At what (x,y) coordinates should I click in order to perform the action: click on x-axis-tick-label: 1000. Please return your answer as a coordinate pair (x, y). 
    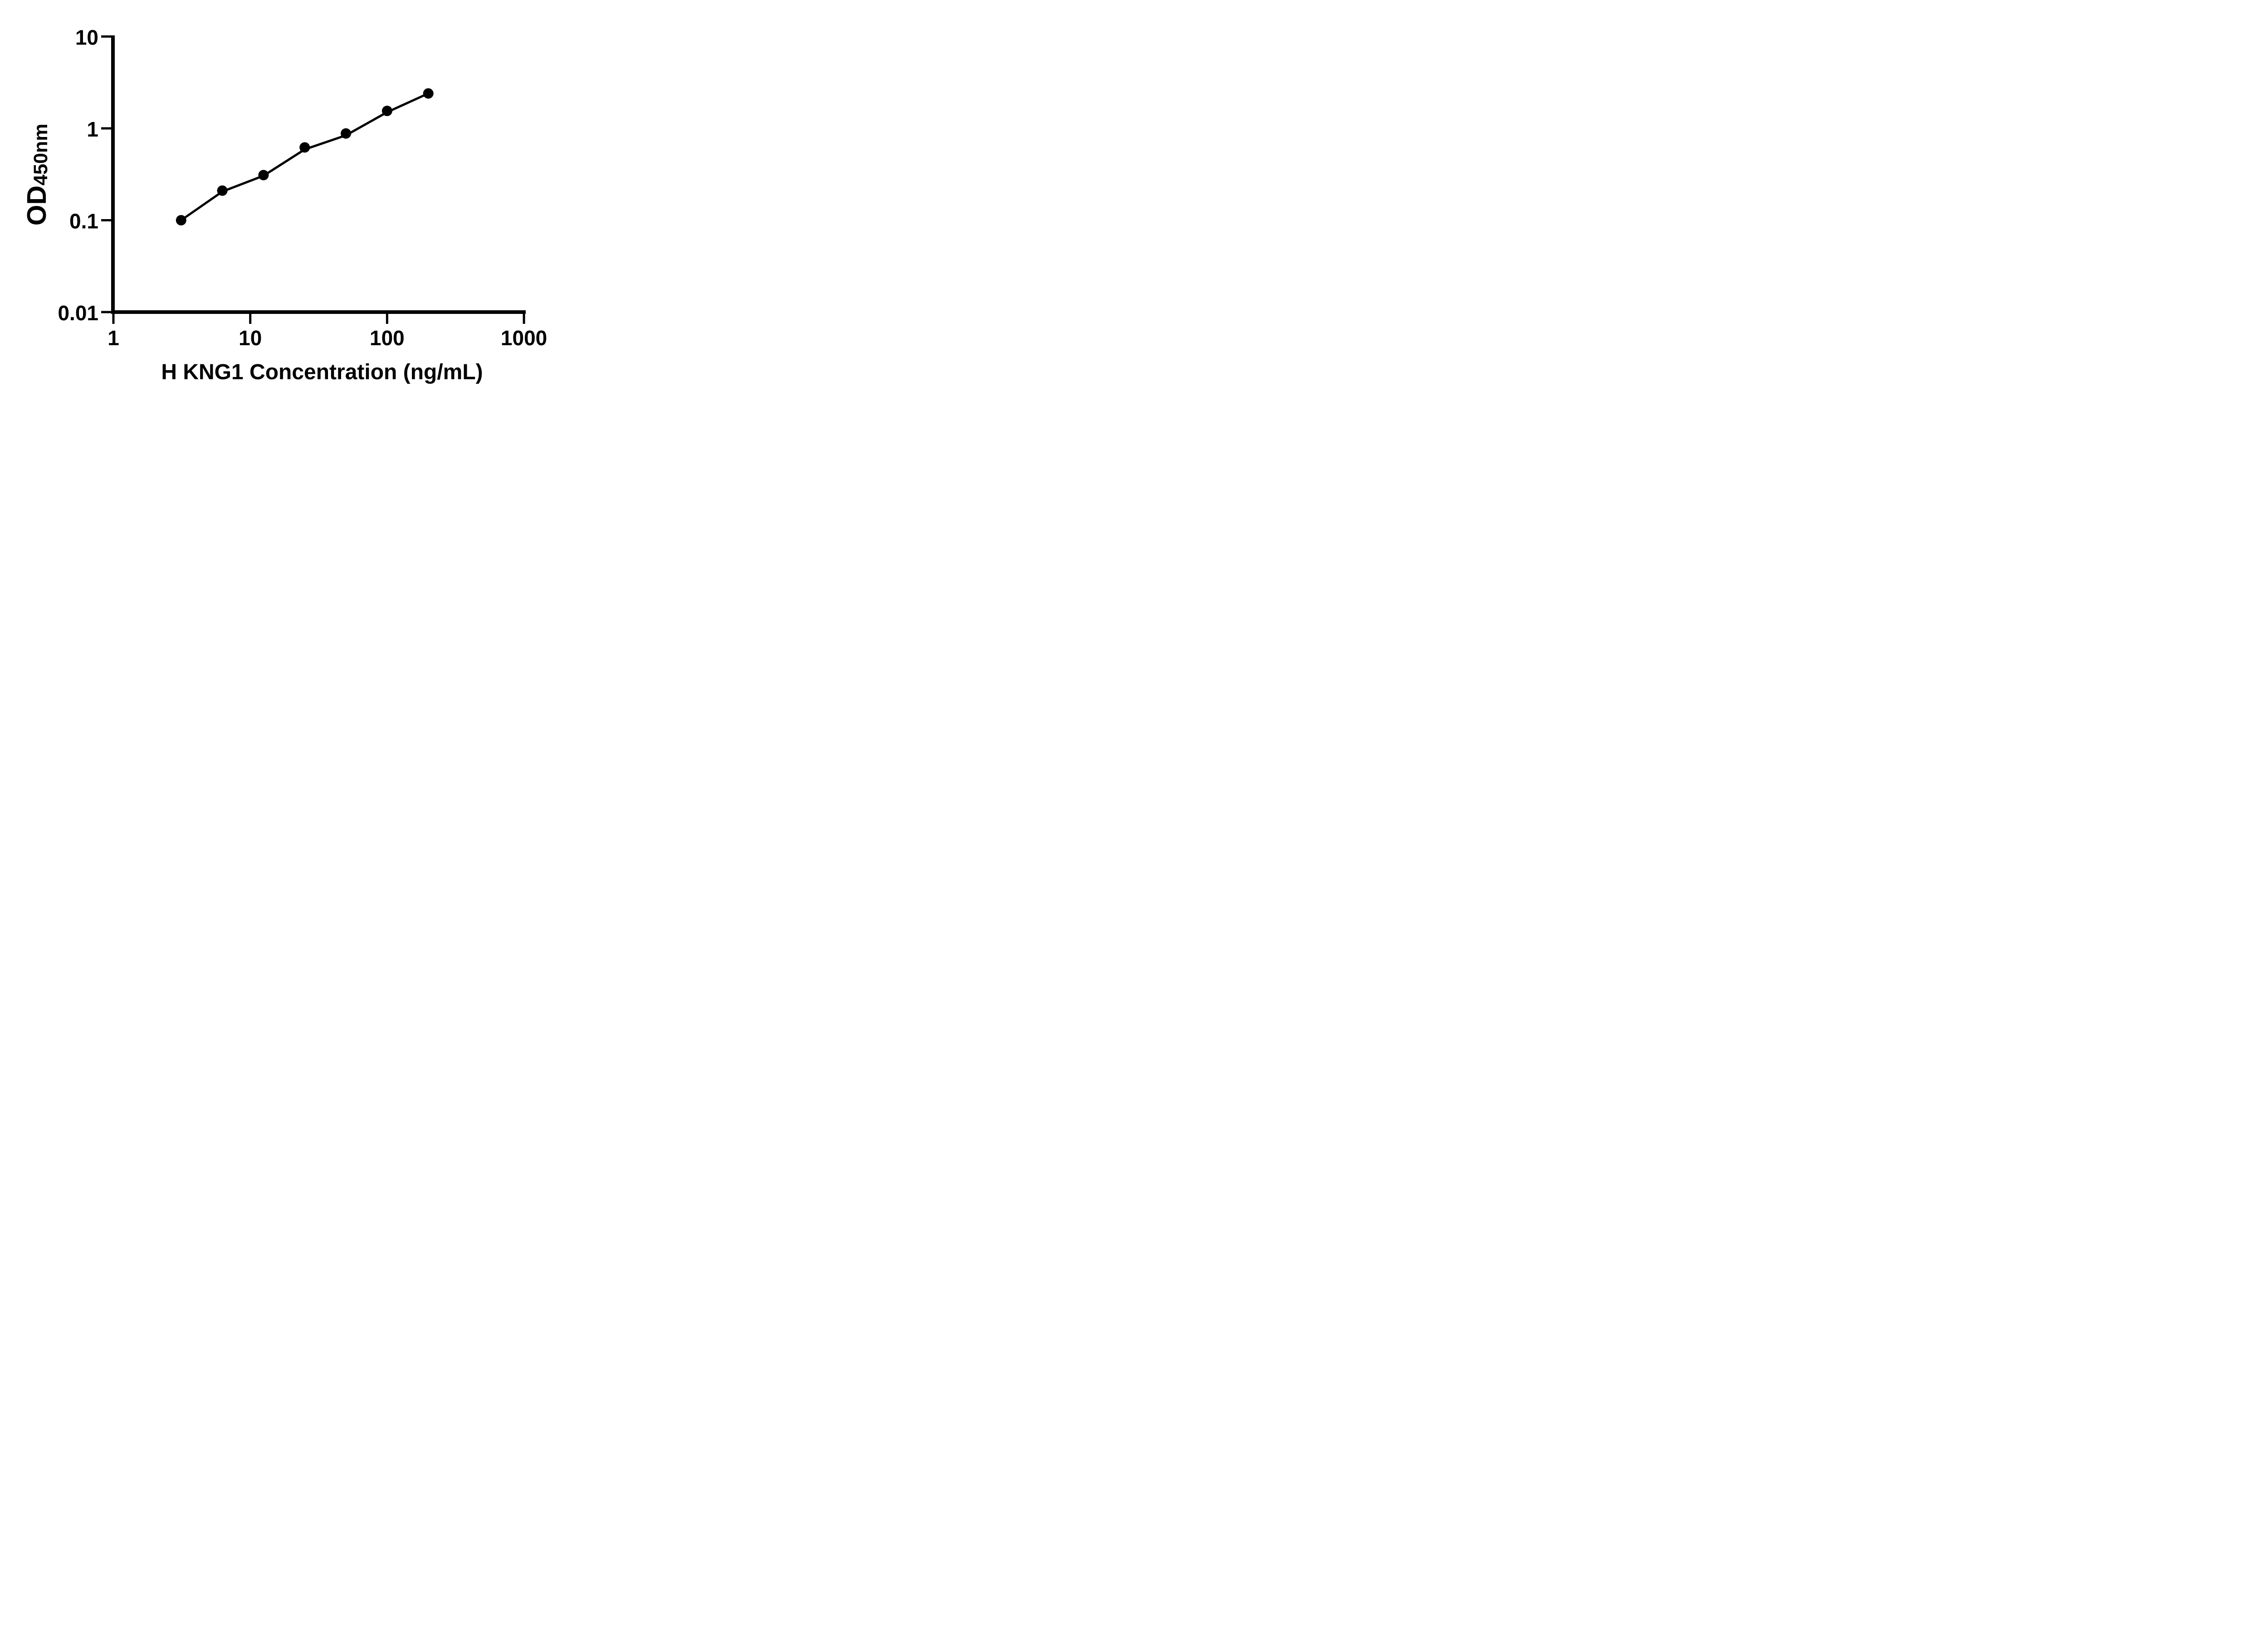
    Looking at the image, I should click on (524, 338).